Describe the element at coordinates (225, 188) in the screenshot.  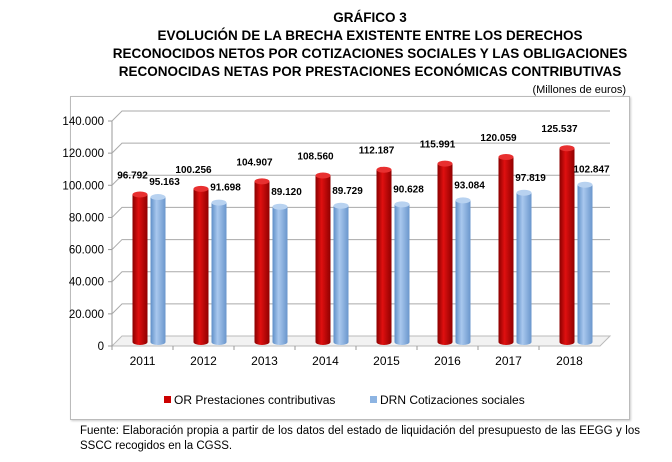
I see `data-label: 91.698` at that location.